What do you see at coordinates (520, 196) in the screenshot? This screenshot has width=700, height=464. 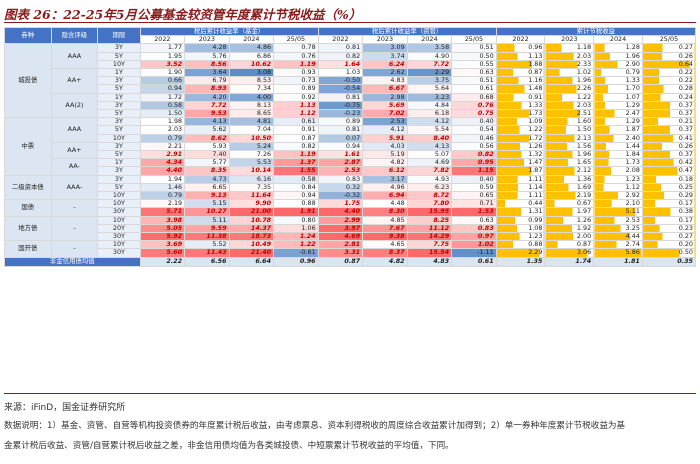 I see `tax-saving-cell: 1.11` at bounding box center [520, 196].